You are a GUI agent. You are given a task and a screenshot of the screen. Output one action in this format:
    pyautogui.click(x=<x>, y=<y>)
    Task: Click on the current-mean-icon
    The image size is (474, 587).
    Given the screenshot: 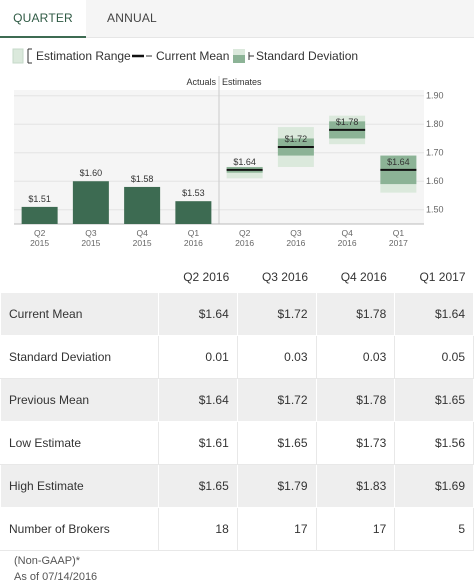 What is the action you would take?
    pyautogui.click(x=142, y=56)
    